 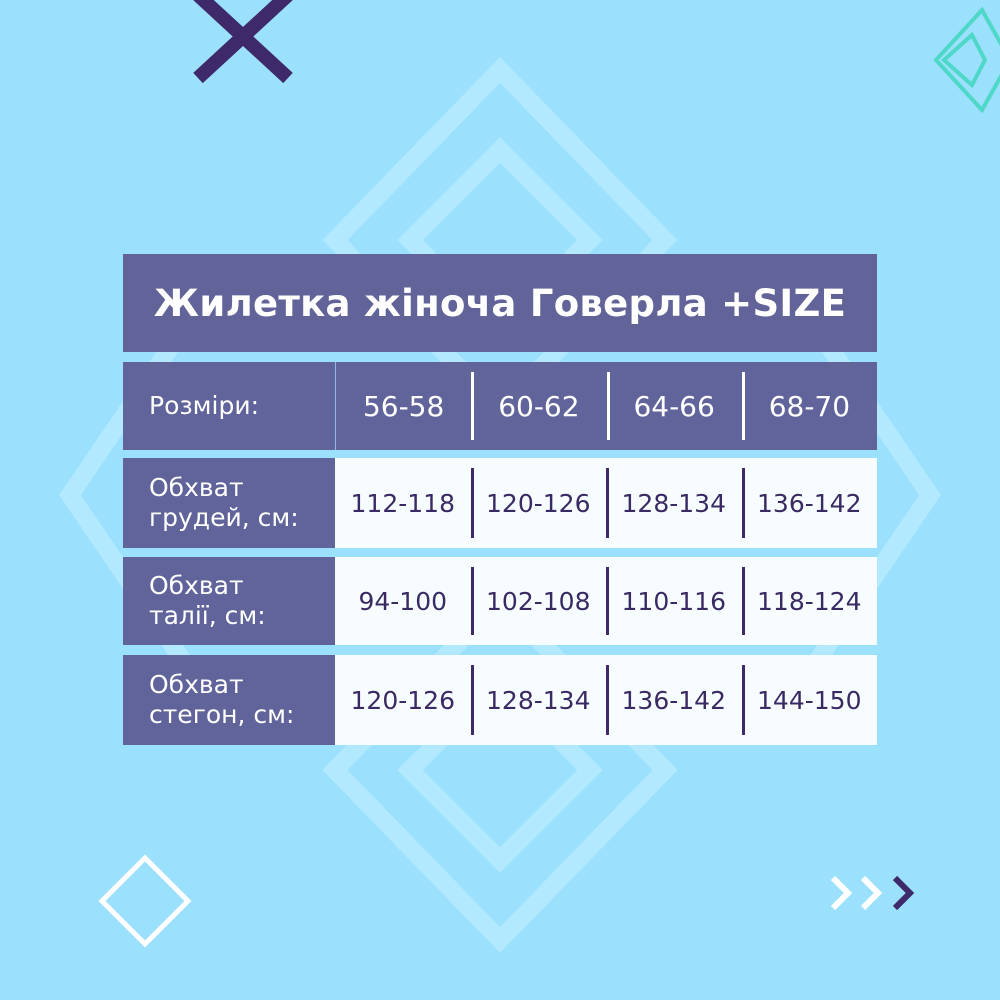 What do you see at coordinates (872, 893) in the screenshot?
I see `chevrons-right-icon` at bounding box center [872, 893].